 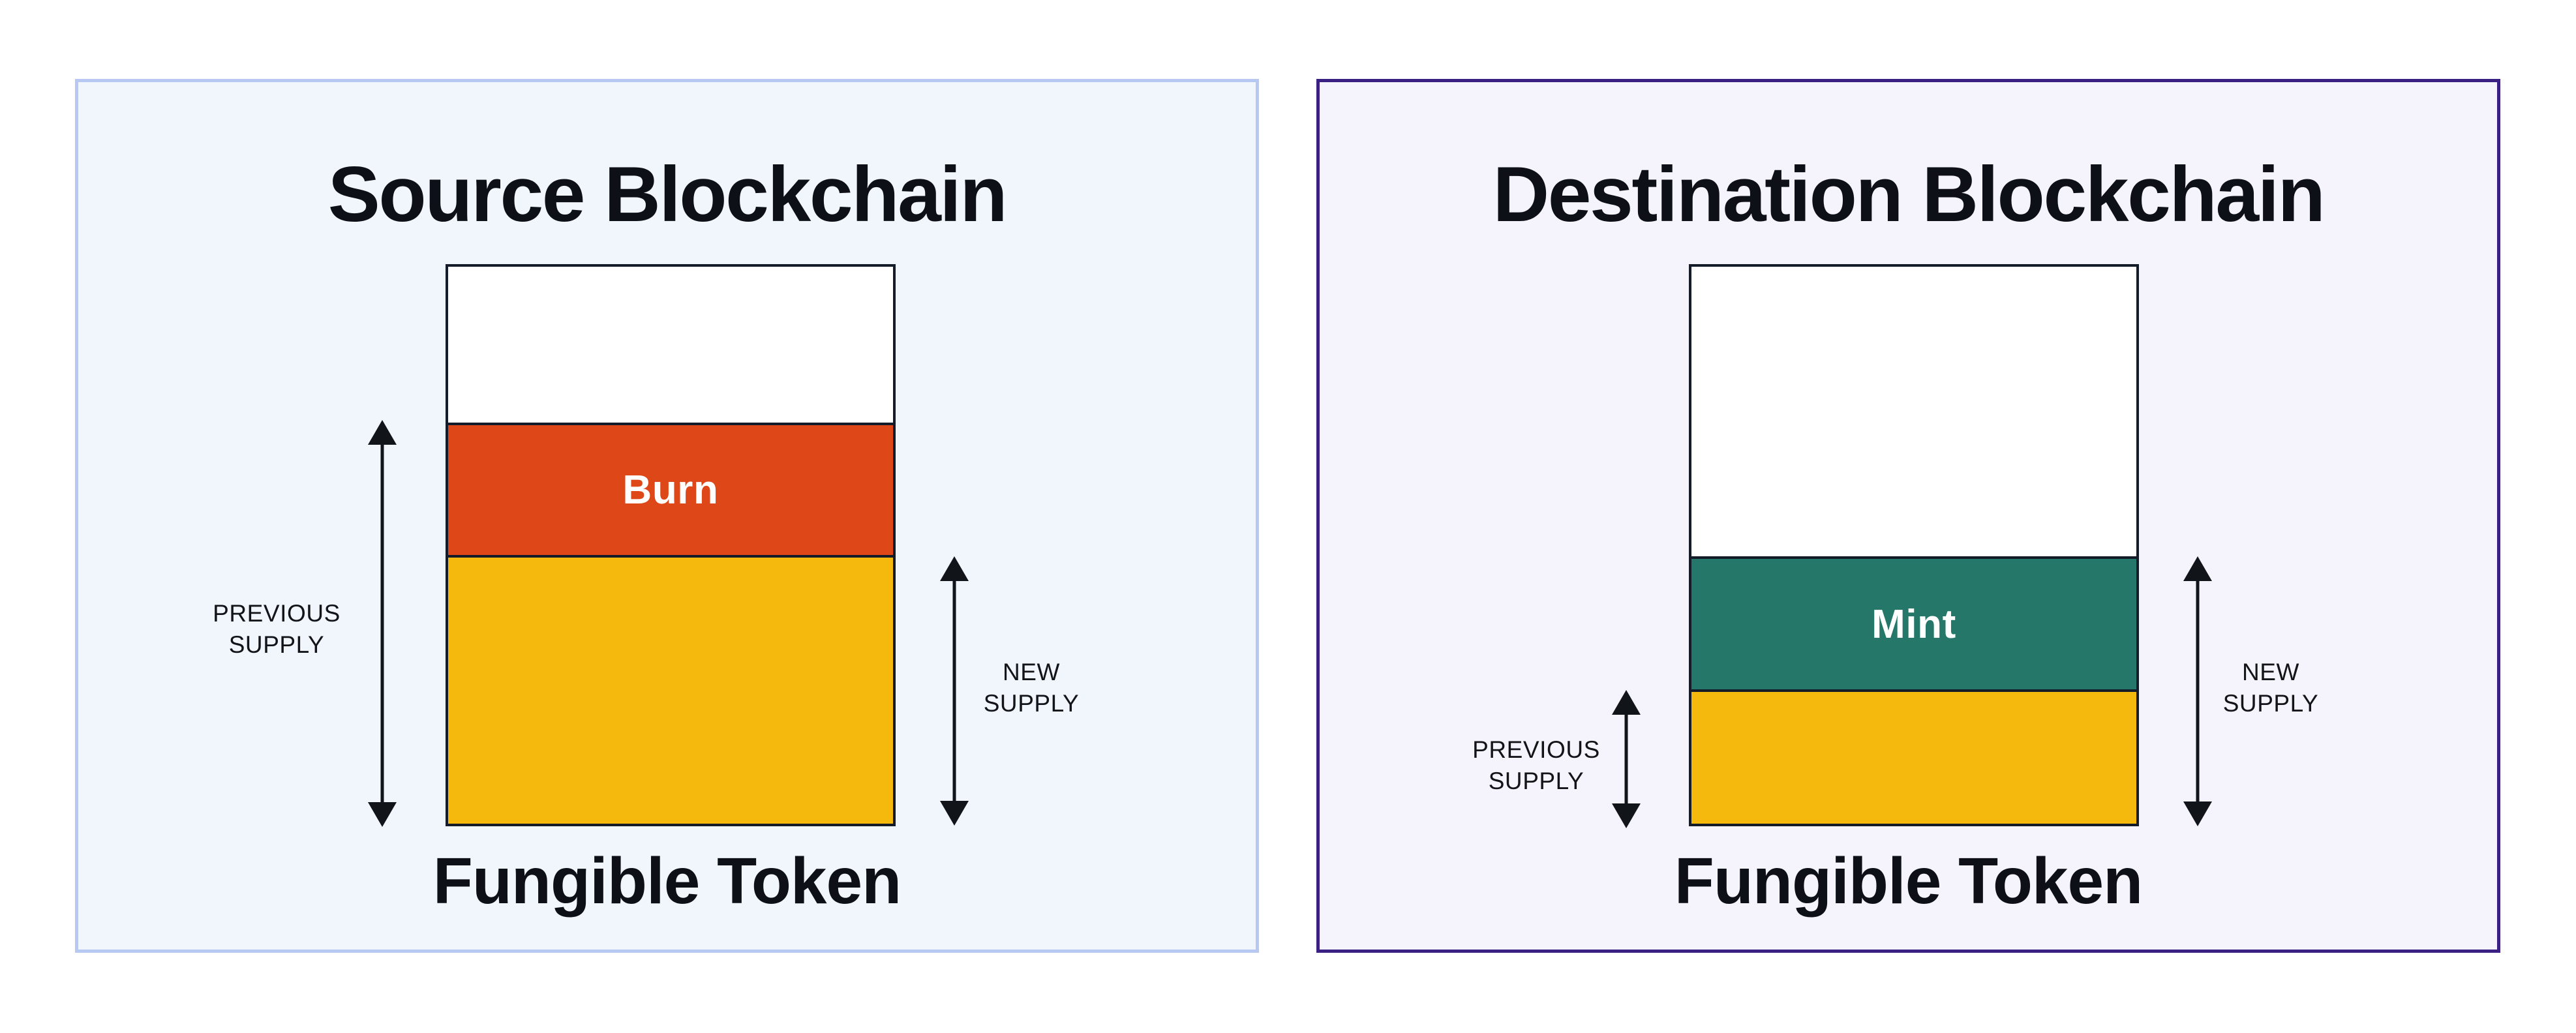 What do you see at coordinates (667, 882) in the screenshot?
I see `source-fungible-token-label: Fungible Token` at bounding box center [667, 882].